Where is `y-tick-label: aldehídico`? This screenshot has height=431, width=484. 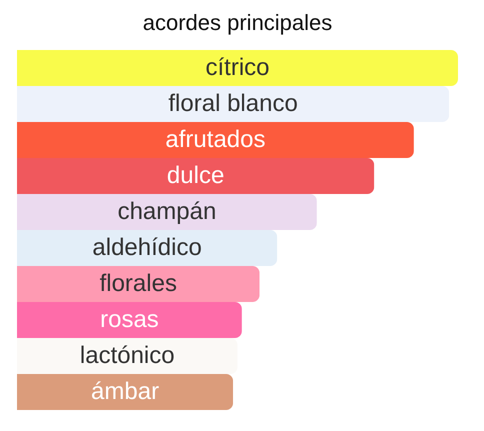 y-tick-label: aldehídico is located at coordinates (147, 247).